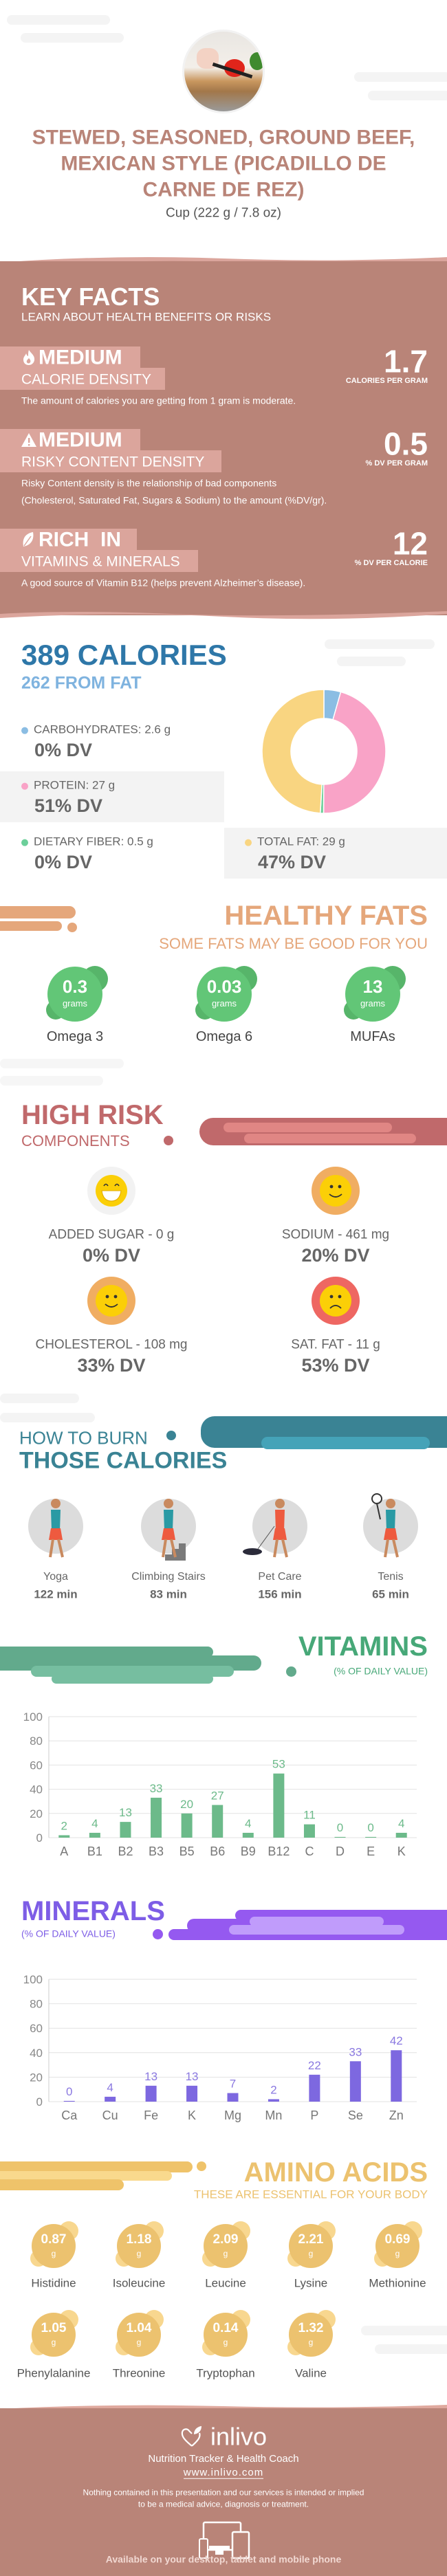 Image resolution: width=447 pixels, height=2576 pixels. What do you see at coordinates (335, 853) in the screenshot?
I see `fat-row-bg` at bounding box center [335, 853].